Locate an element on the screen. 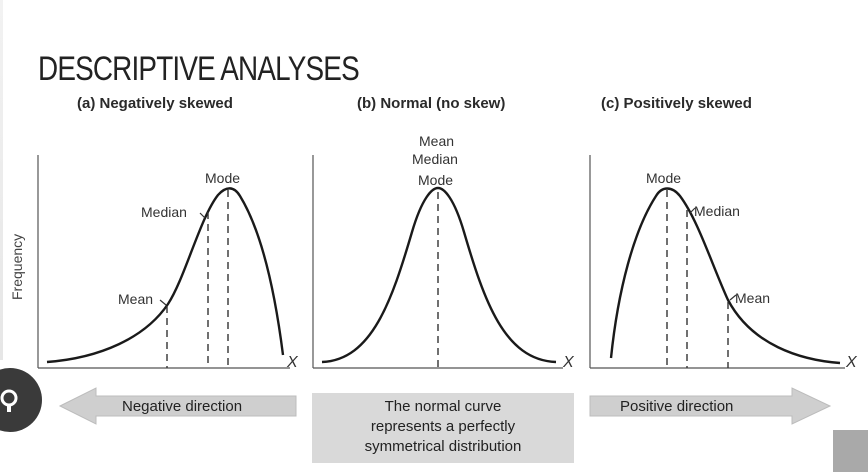 The image size is (868, 472). mean-pointer-positive is located at coordinates (733, 297).